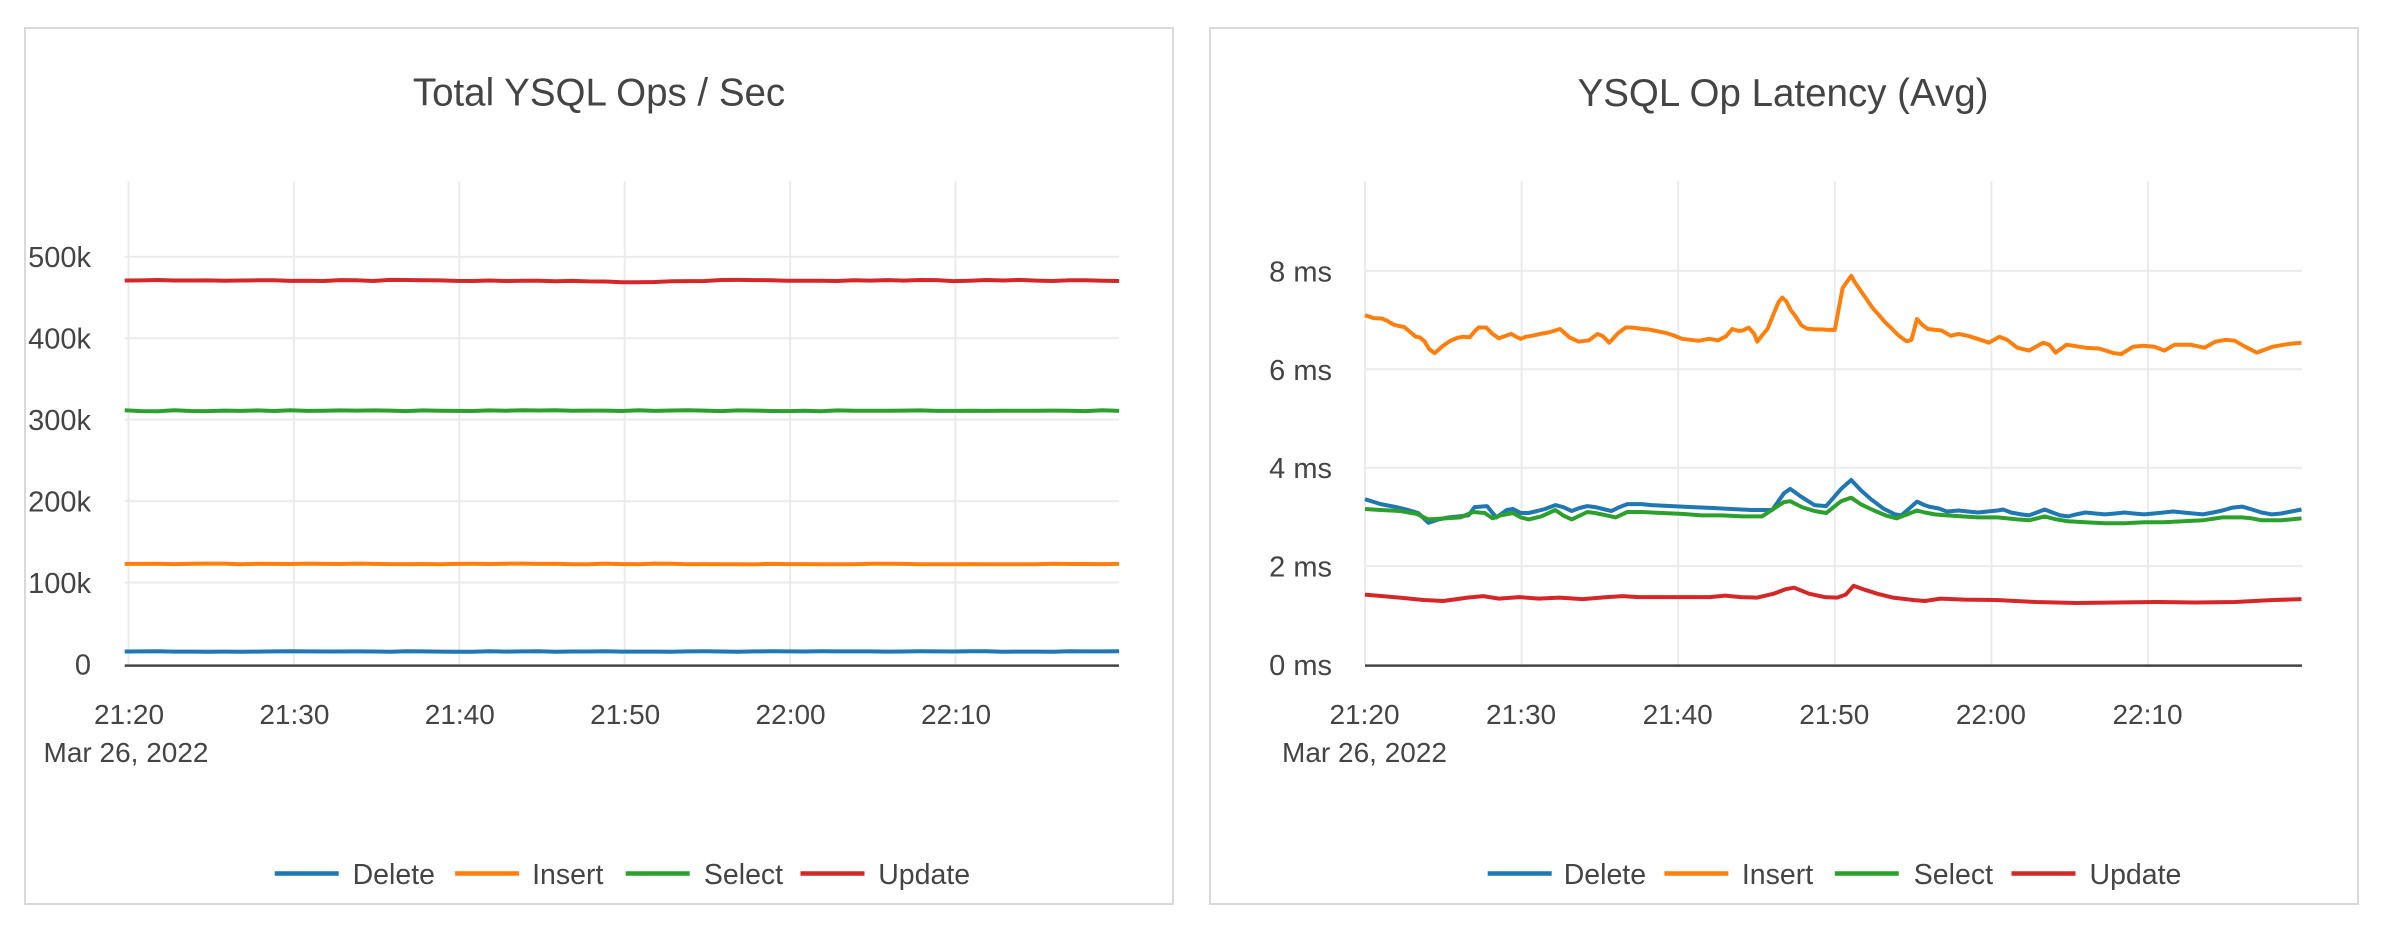 This screenshot has width=2388, height=932. Describe the element at coordinates (83, 666) in the screenshot. I see `svg-text: 0` at that location.